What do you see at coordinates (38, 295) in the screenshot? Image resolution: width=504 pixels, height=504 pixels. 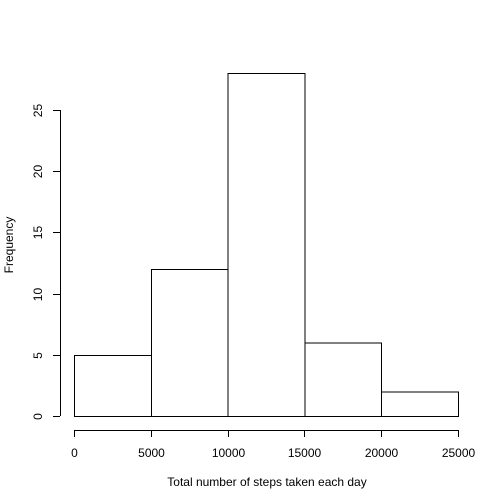 I see `y-tick-label-2: 10` at bounding box center [38, 295].